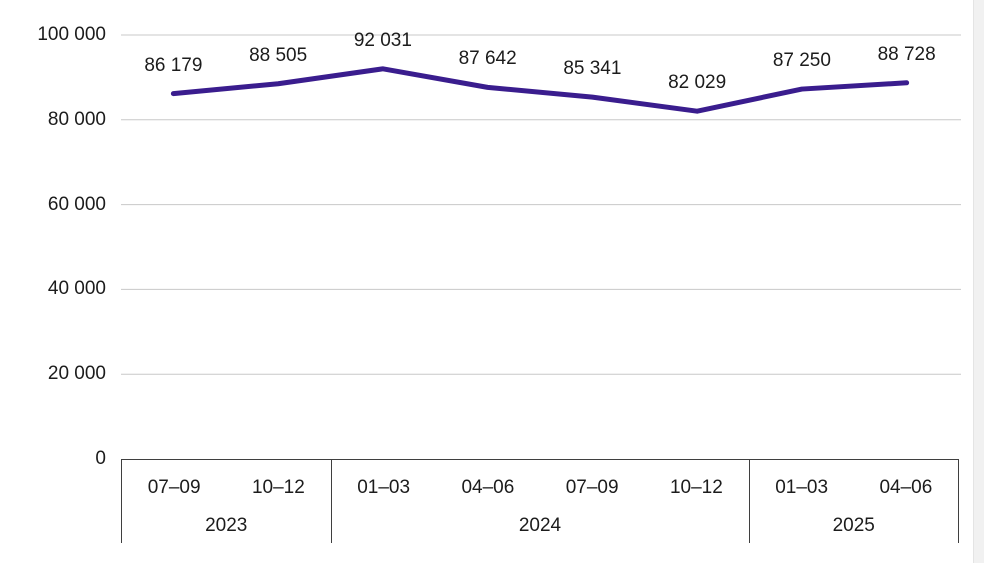 The image size is (984, 563). What do you see at coordinates (592, 69) in the screenshot?
I see `data-point-label: 85 341` at bounding box center [592, 69].